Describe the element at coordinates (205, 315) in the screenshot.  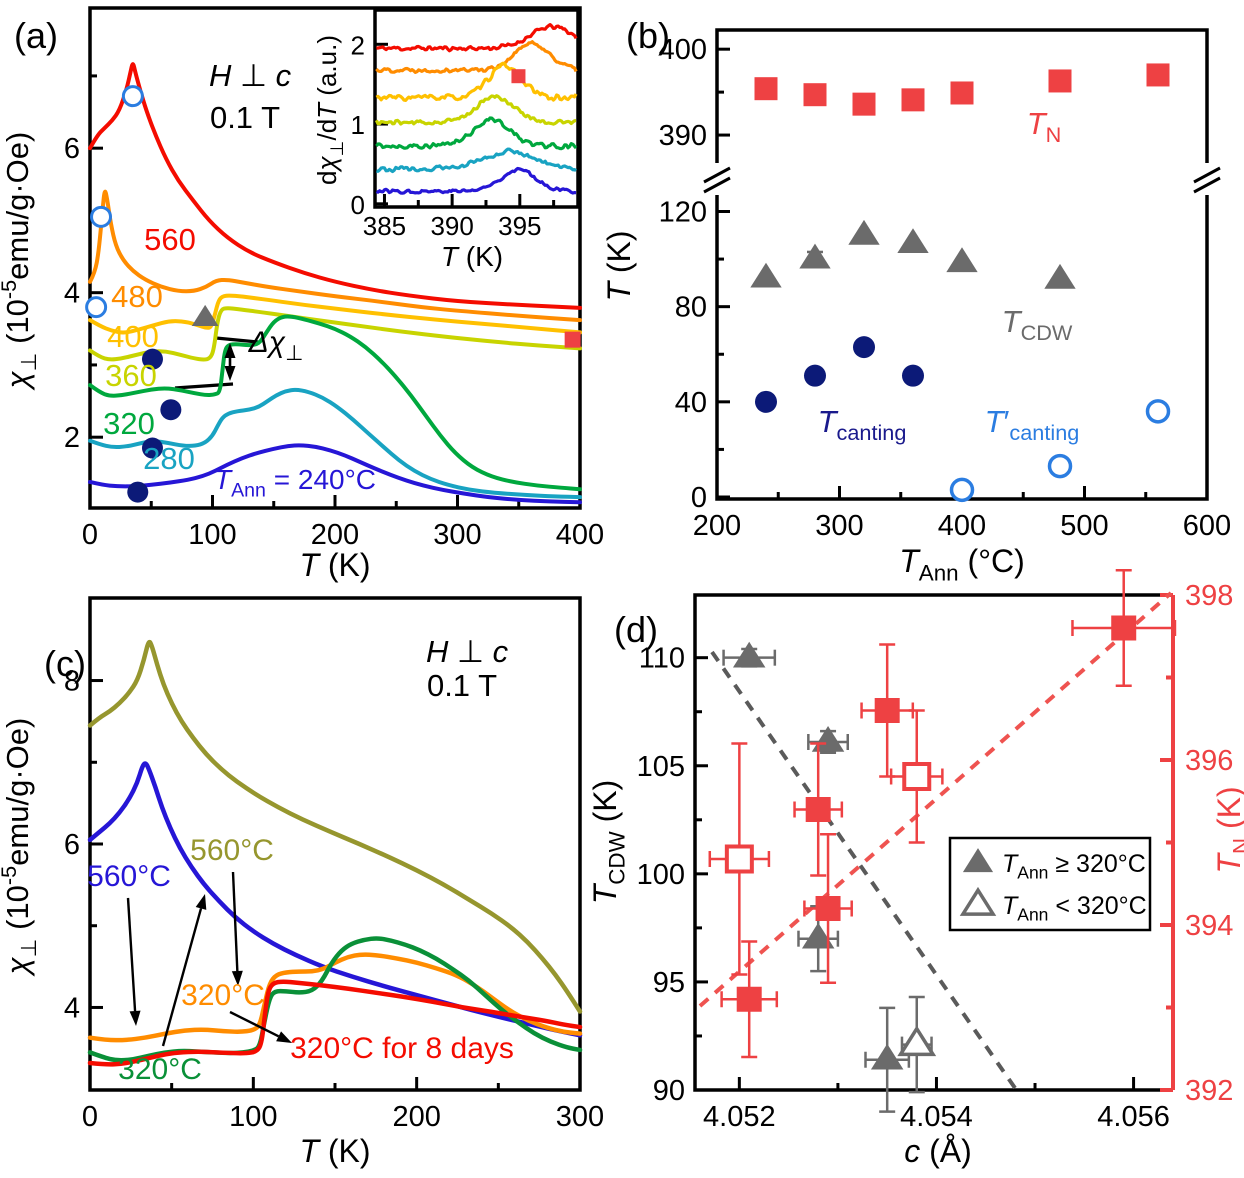
I see `t-cdw-marker` at that location.